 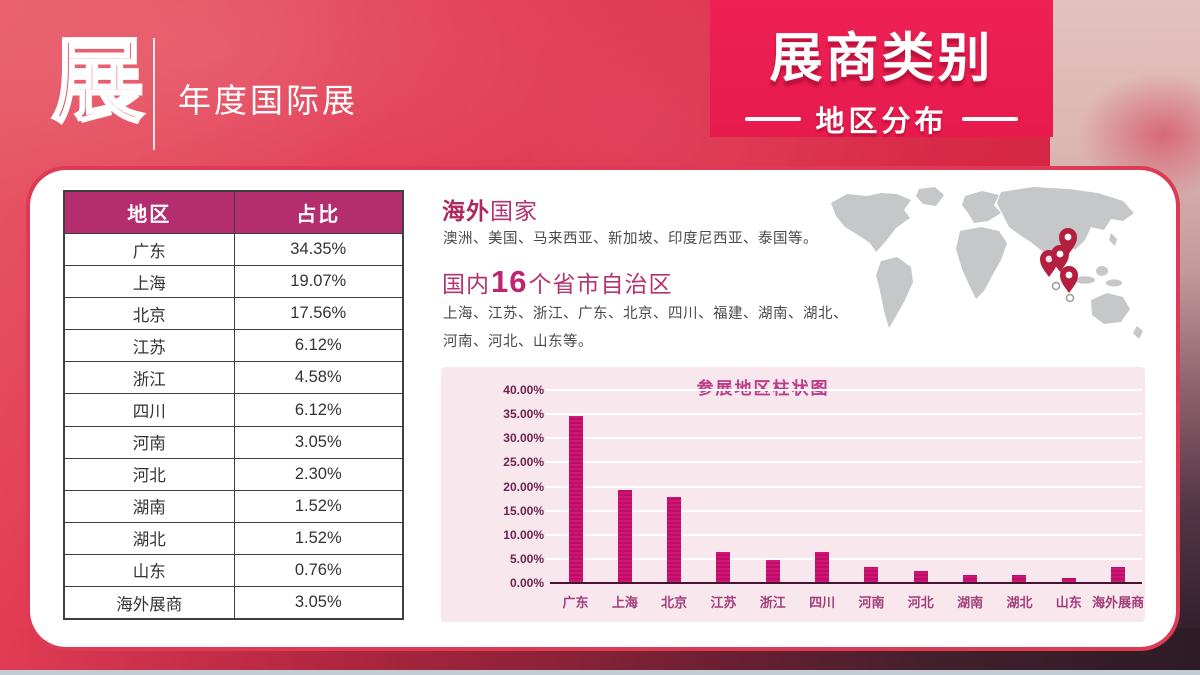 I want to click on domestic-heading-prefix: 国内, so click(x=466, y=284).